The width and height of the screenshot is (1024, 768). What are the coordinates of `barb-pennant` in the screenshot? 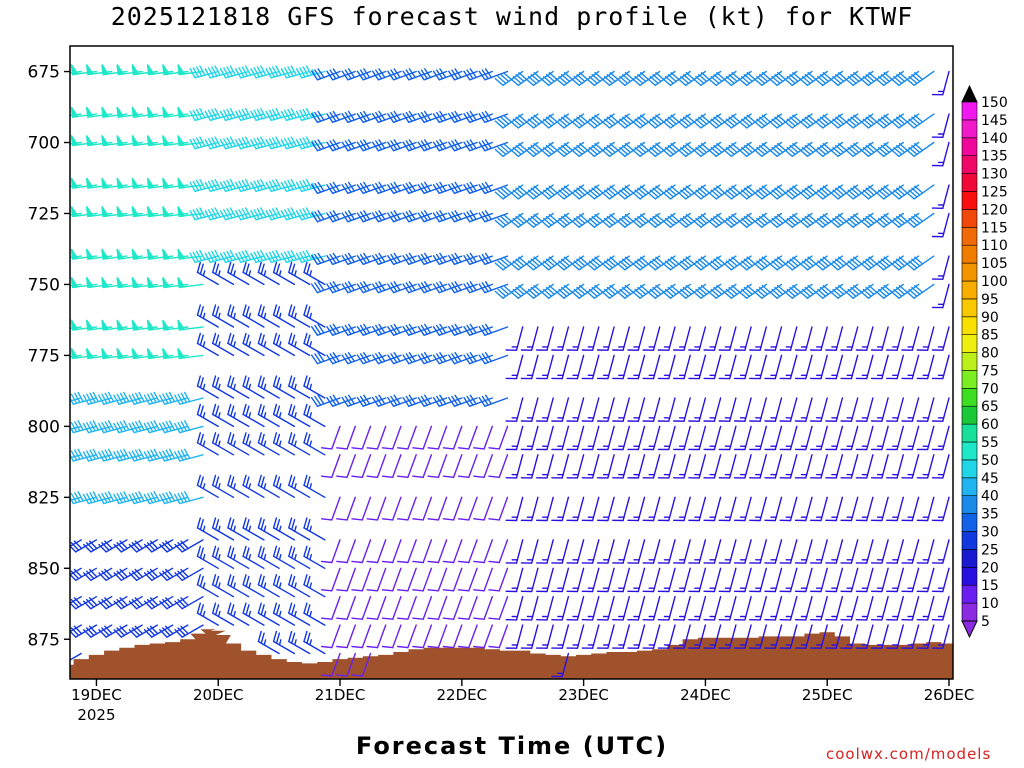 It's located at (105, 325).